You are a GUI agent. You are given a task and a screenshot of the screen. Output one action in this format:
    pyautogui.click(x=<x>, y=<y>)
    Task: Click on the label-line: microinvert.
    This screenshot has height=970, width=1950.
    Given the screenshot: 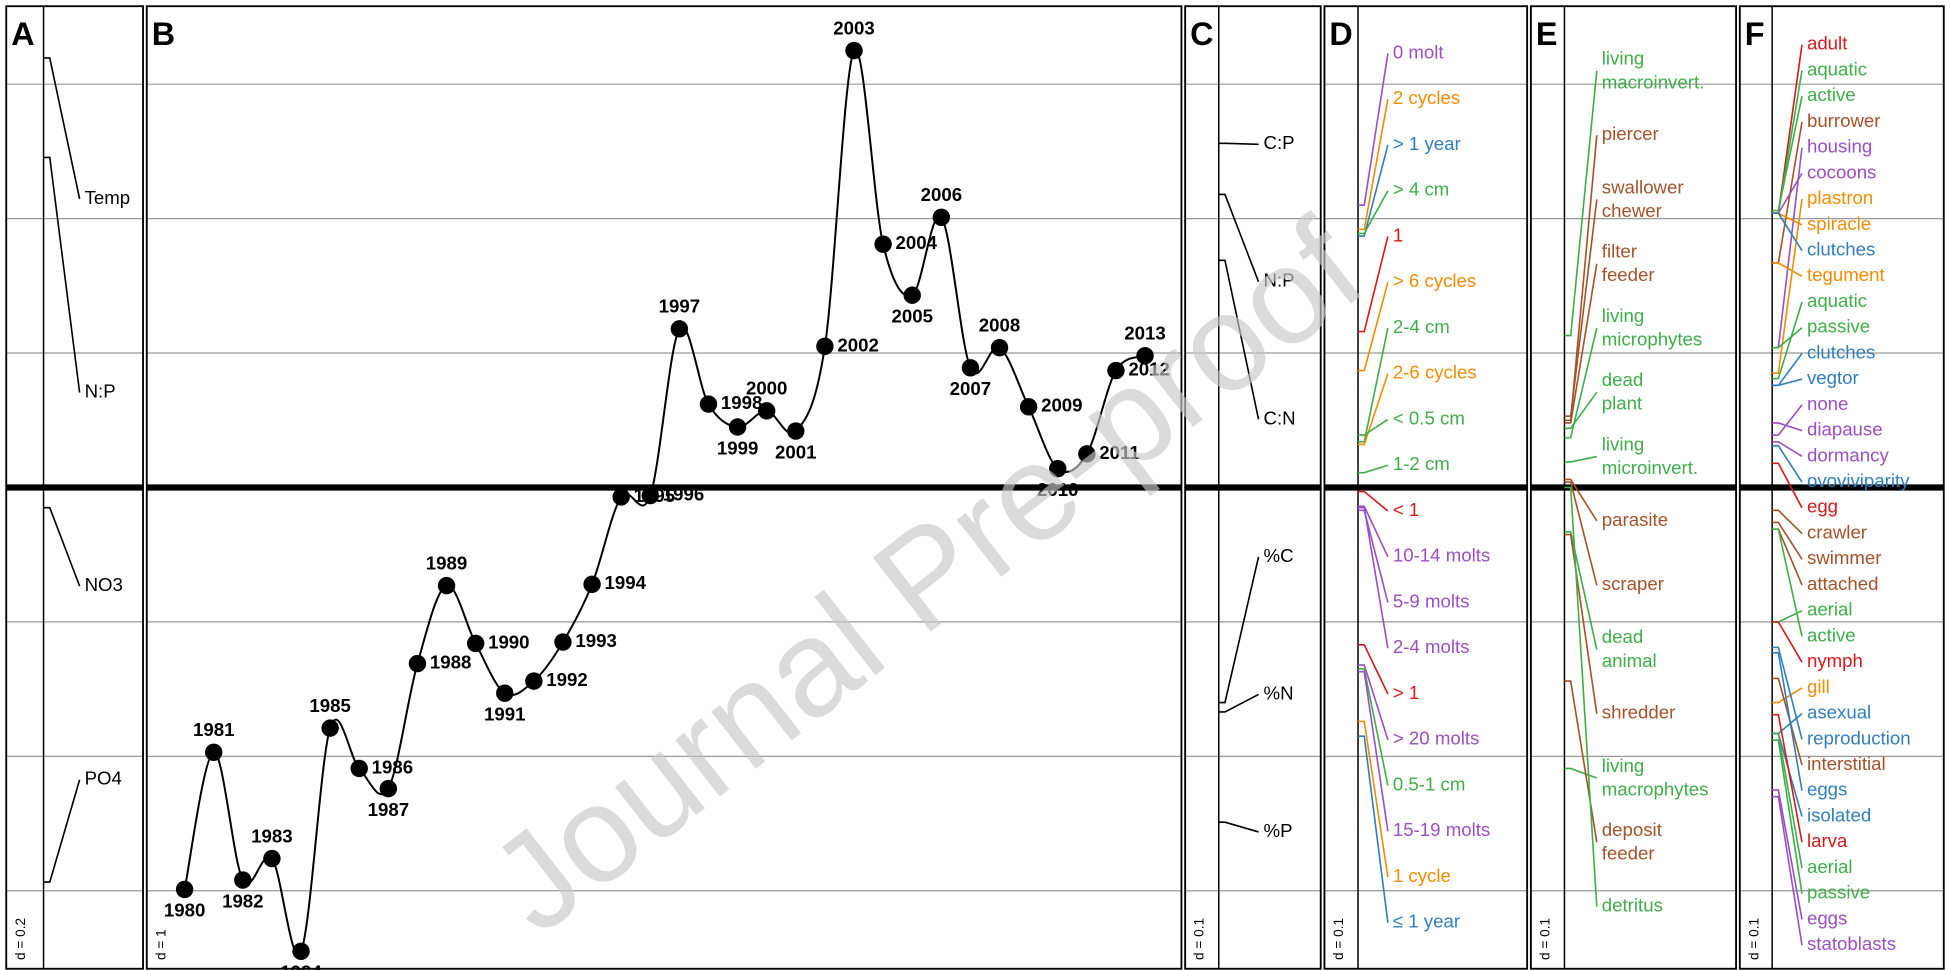 What is the action you would take?
    pyautogui.click(x=1650, y=467)
    